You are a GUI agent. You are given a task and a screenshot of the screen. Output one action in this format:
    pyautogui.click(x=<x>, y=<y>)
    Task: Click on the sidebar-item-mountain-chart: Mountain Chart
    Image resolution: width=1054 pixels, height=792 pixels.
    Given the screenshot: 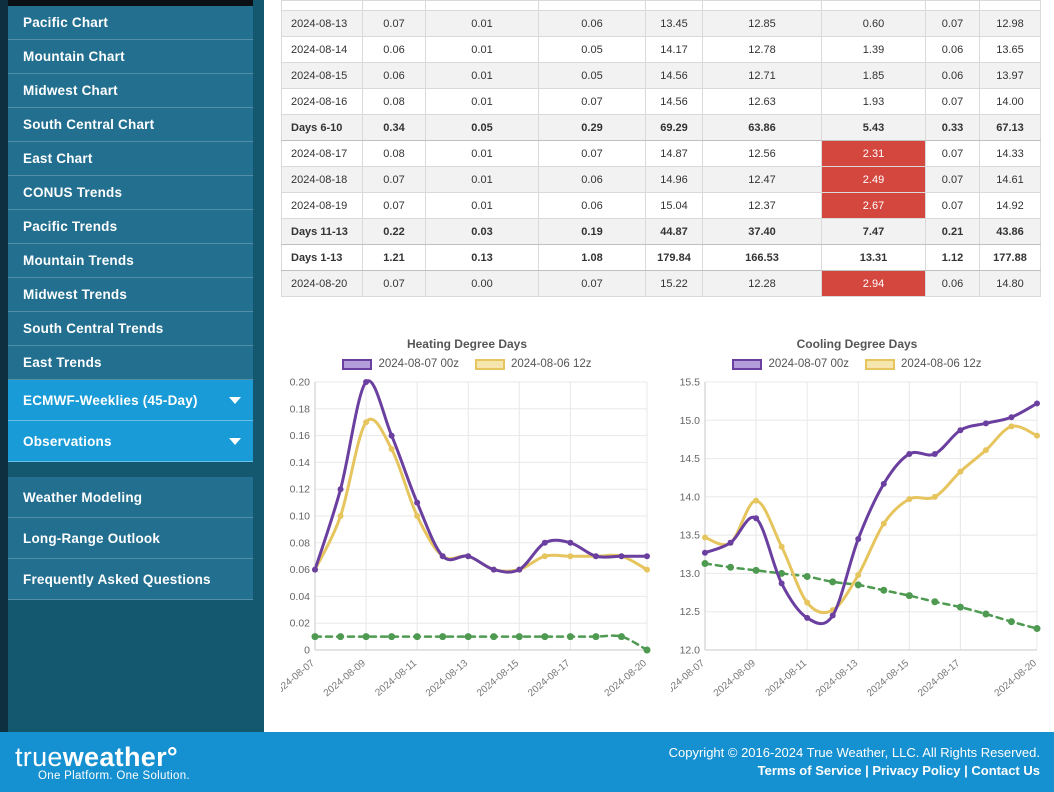 What is the action you would take?
    pyautogui.click(x=130, y=57)
    